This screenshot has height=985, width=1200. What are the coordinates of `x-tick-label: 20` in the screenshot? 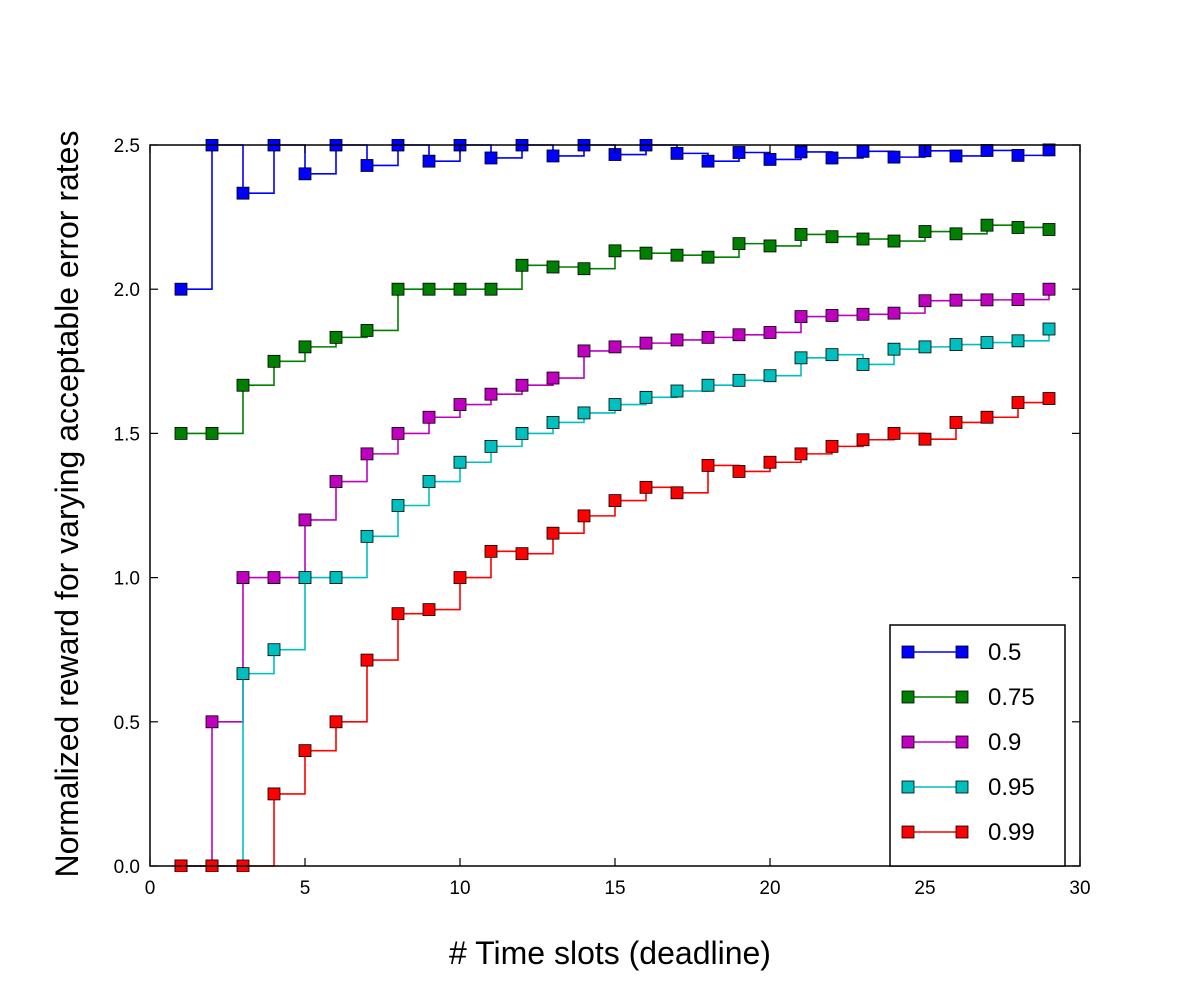 It's located at (769, 888).